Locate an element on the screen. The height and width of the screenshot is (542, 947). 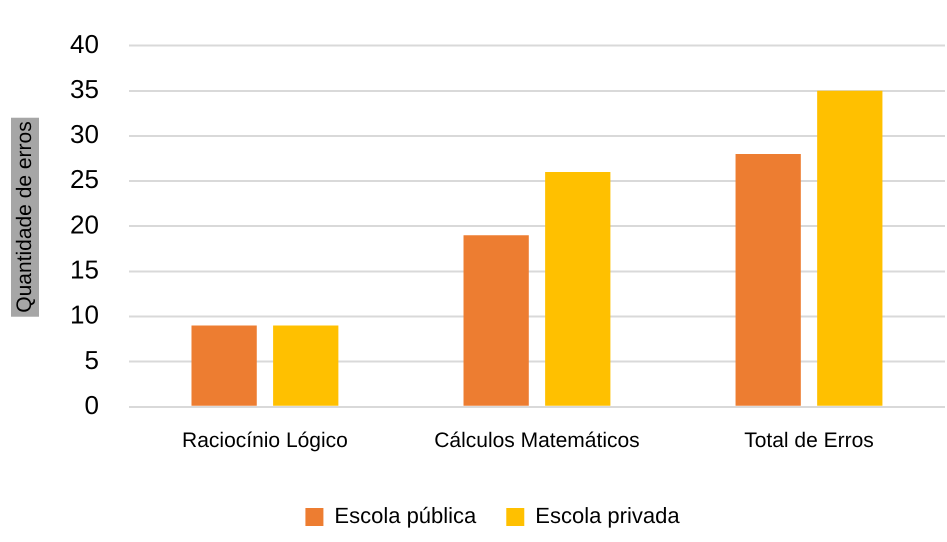
y-tick-label: 0 is located at coordinates (91, 405).